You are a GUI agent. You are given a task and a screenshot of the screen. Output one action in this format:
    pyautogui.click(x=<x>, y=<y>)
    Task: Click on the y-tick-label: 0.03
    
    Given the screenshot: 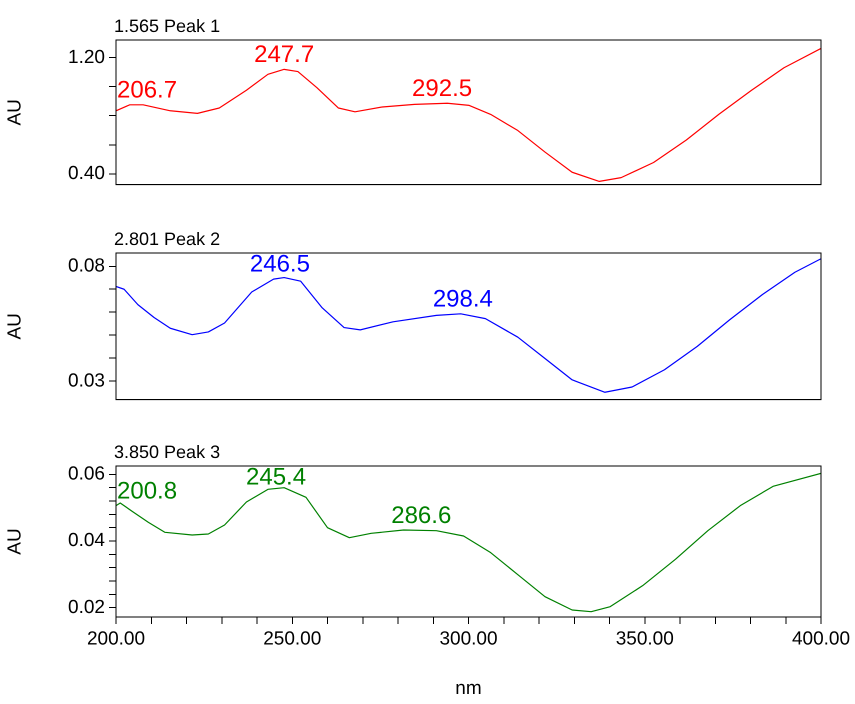 What is the action you would take?
    pyautogui.click(x=86, y=381)
    